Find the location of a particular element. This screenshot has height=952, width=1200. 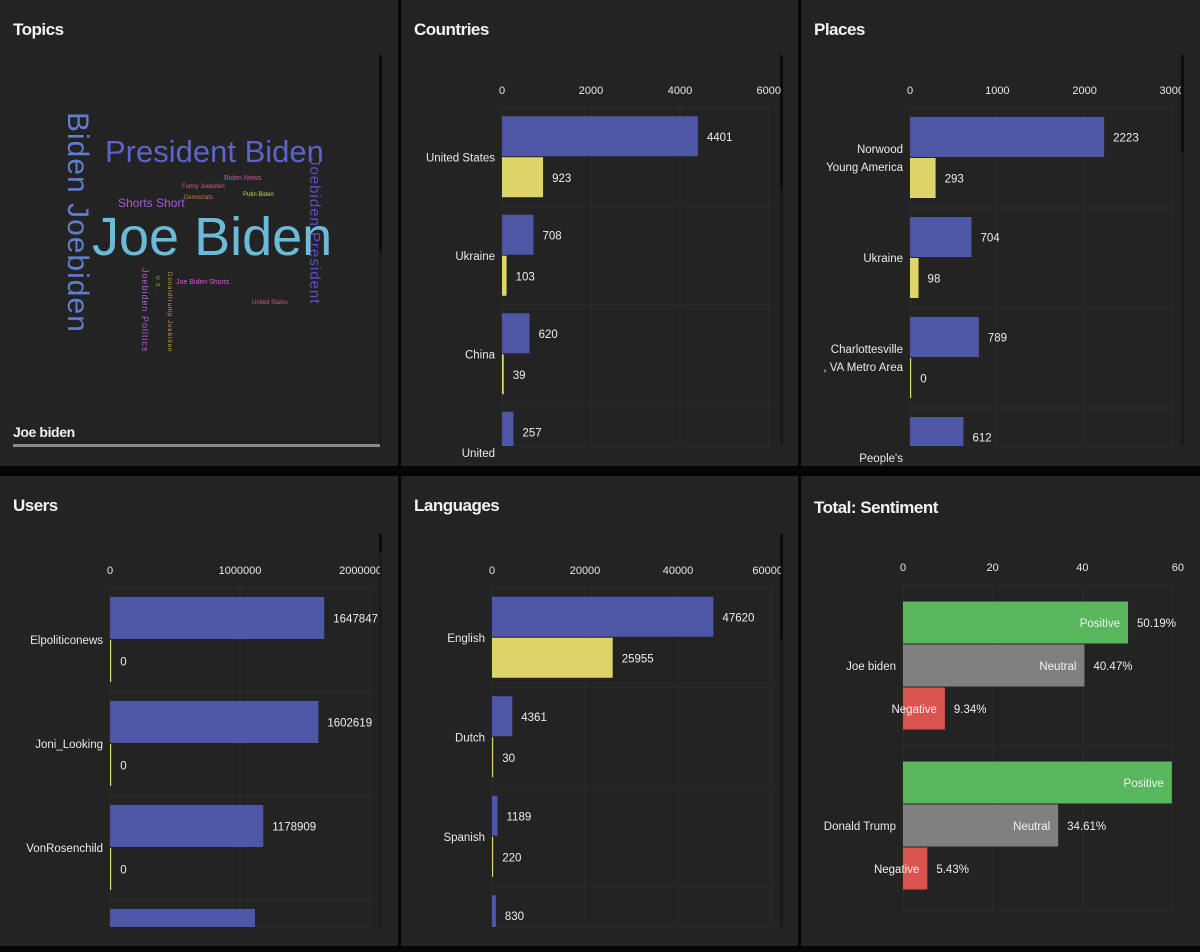

category-label: Dutch is located at coordinates (470, 738).